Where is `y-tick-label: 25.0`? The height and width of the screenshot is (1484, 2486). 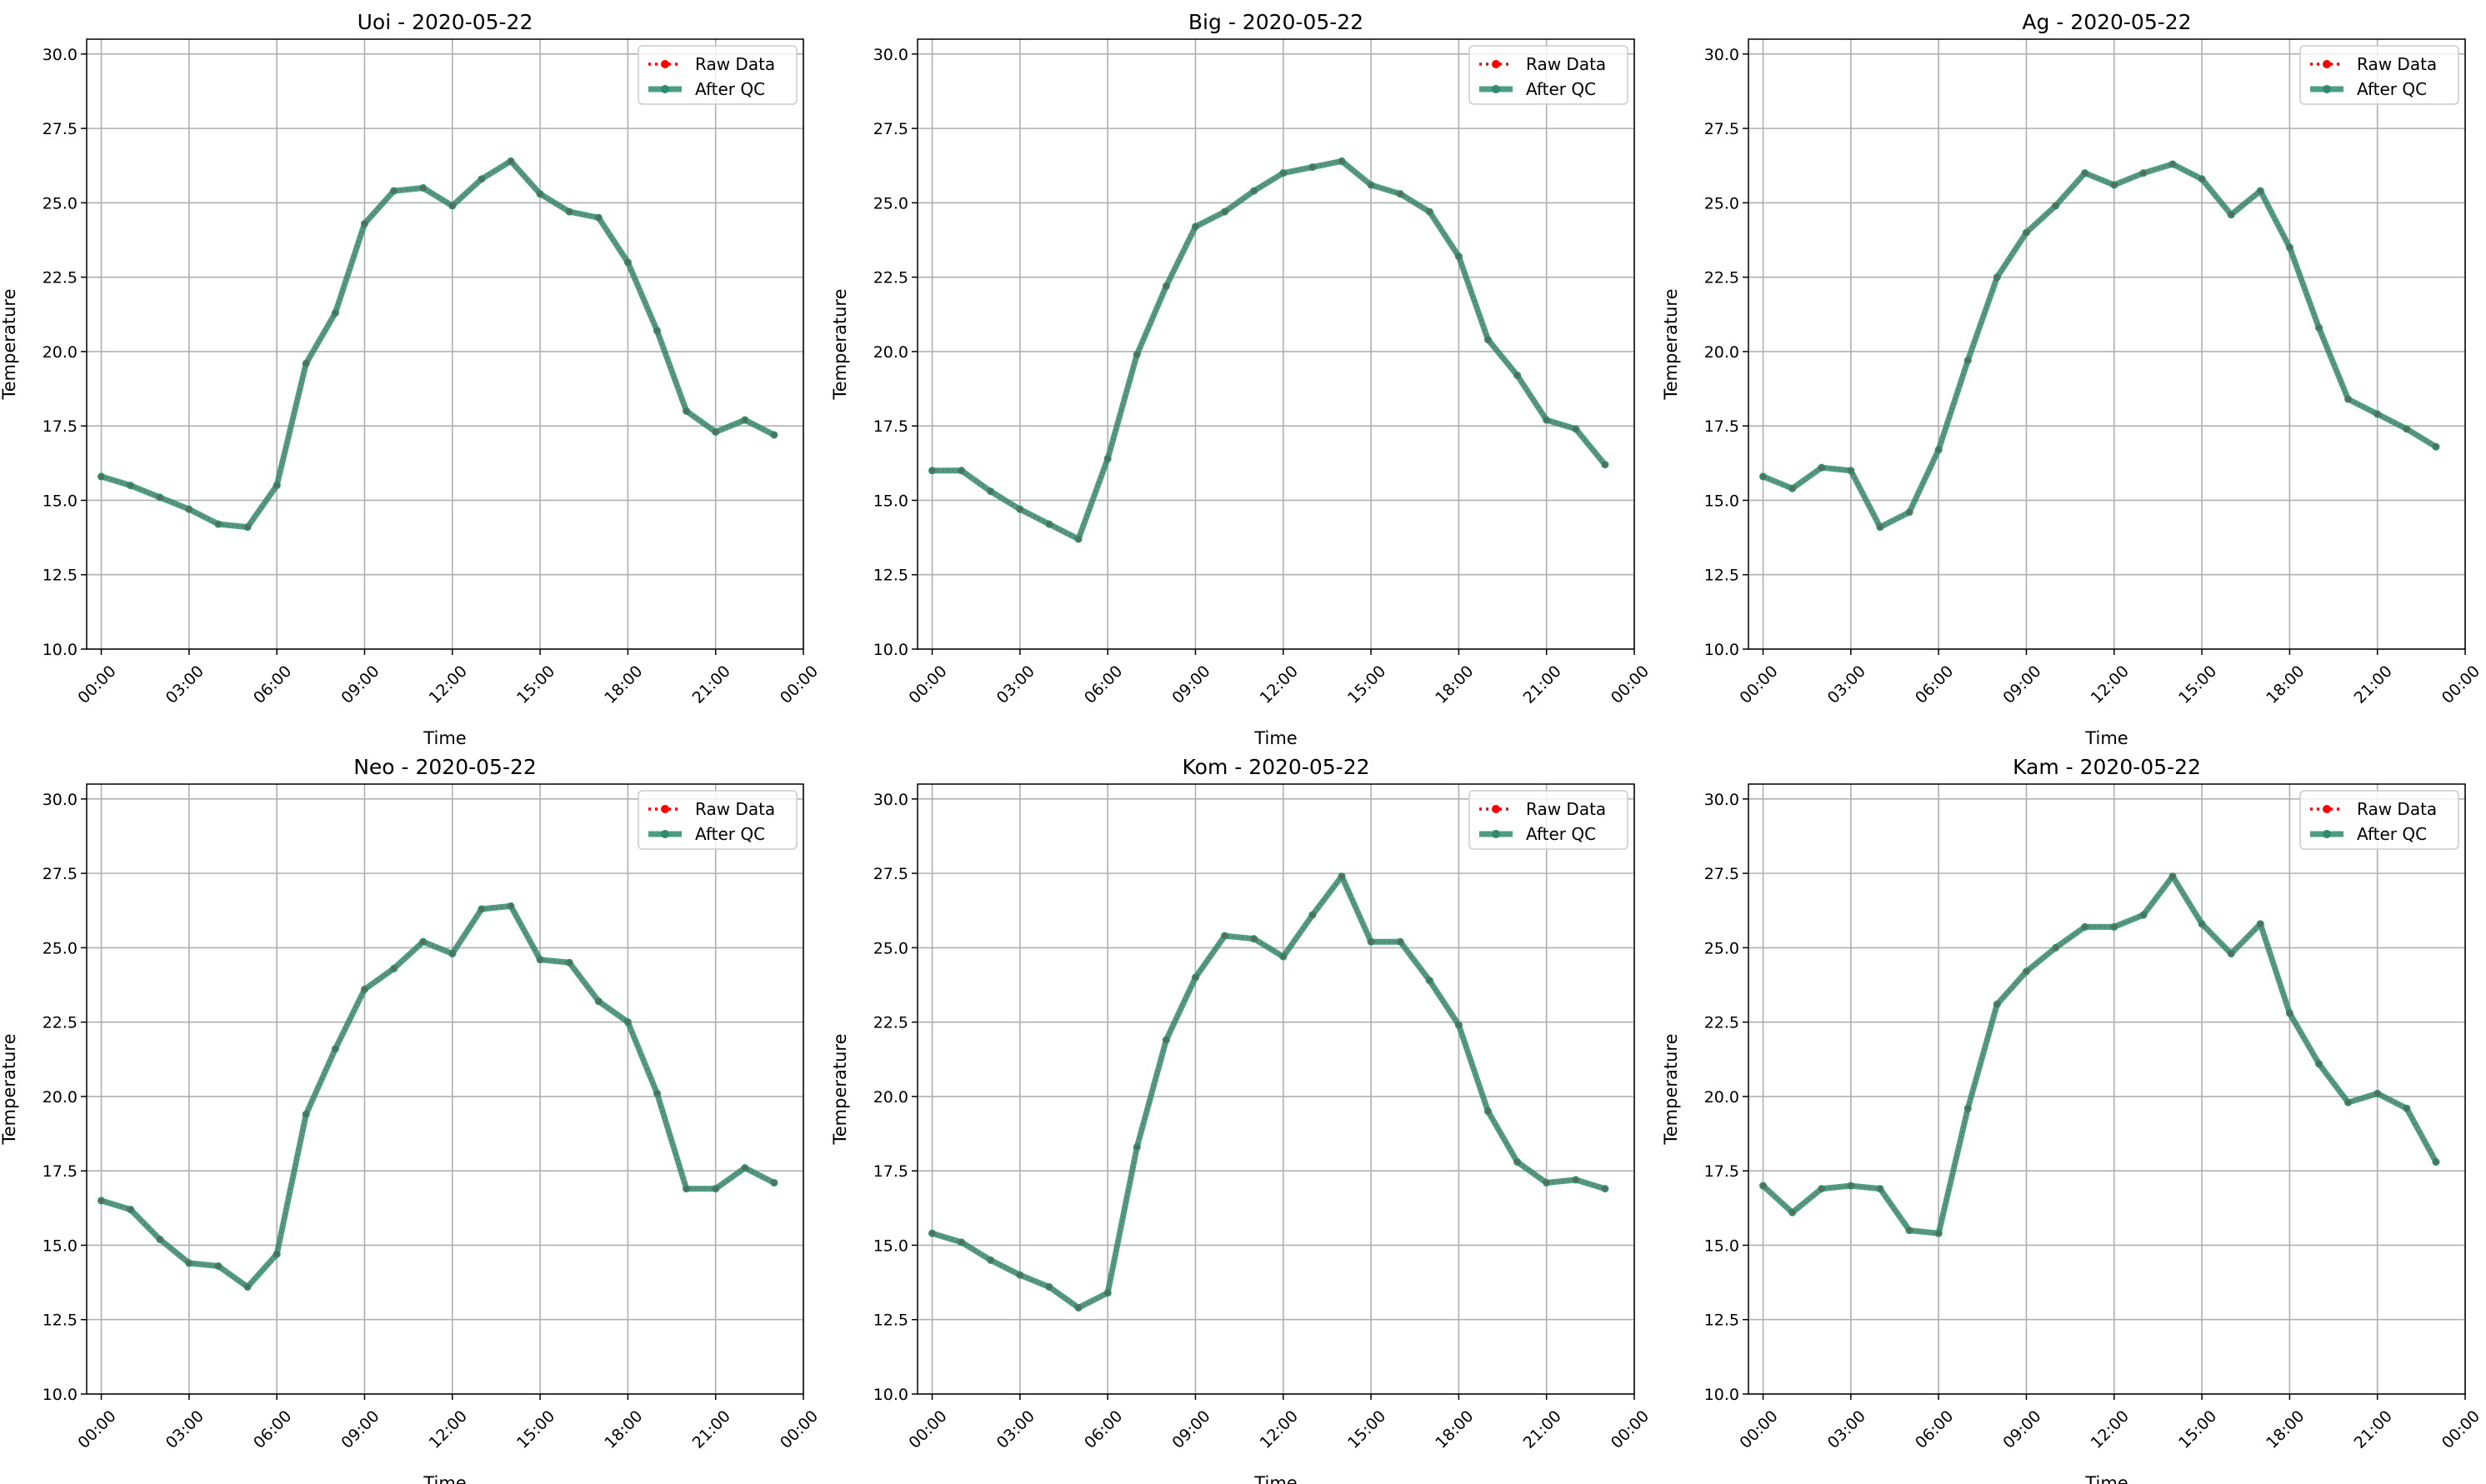
y-tick-label: 25.0 is located at coordinates (60, 948).